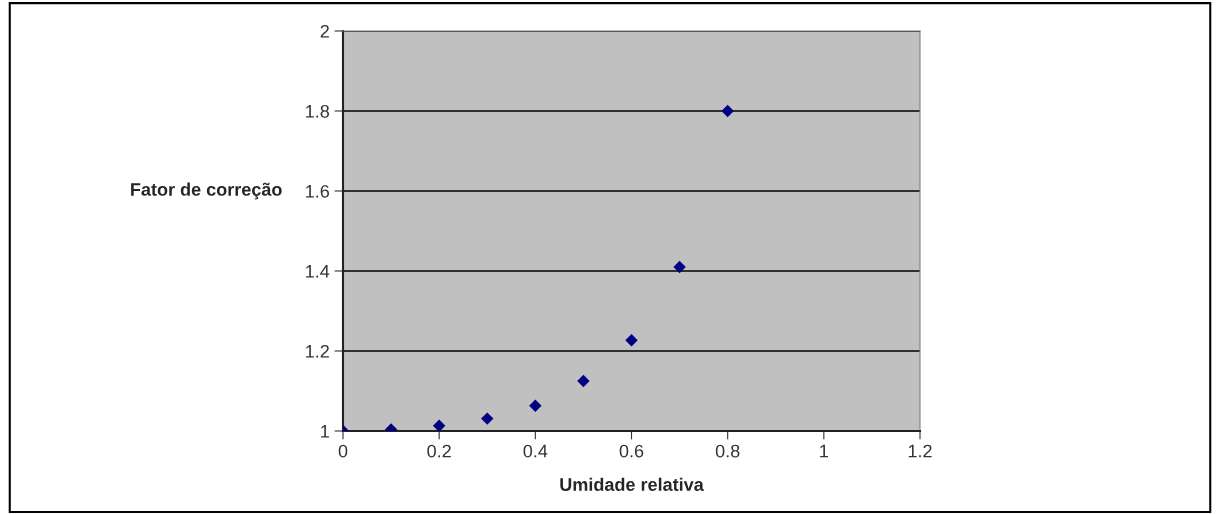  What do you see at coordinates (631, 451) in the screenshot?
I see `x-tick-label: 0.6` at bounding box center [631, 451].